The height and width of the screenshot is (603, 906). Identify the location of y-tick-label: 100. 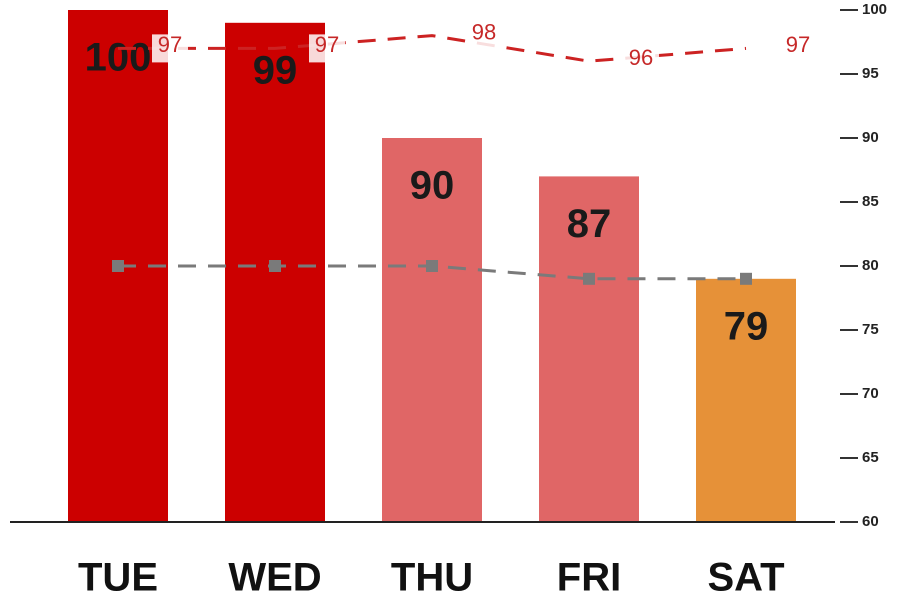
(874, 9).